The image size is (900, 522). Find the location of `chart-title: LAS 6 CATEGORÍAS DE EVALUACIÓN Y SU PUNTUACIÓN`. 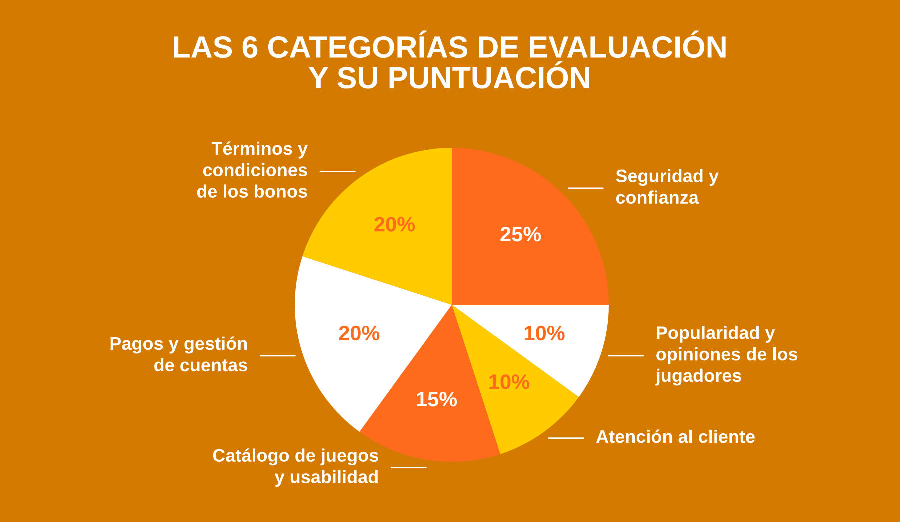

chart-title: LAS 6 CATEGORÍAS DE EVALUACIÓN Y SU PUNTUACIÓN is located at coordinates (450, 59).